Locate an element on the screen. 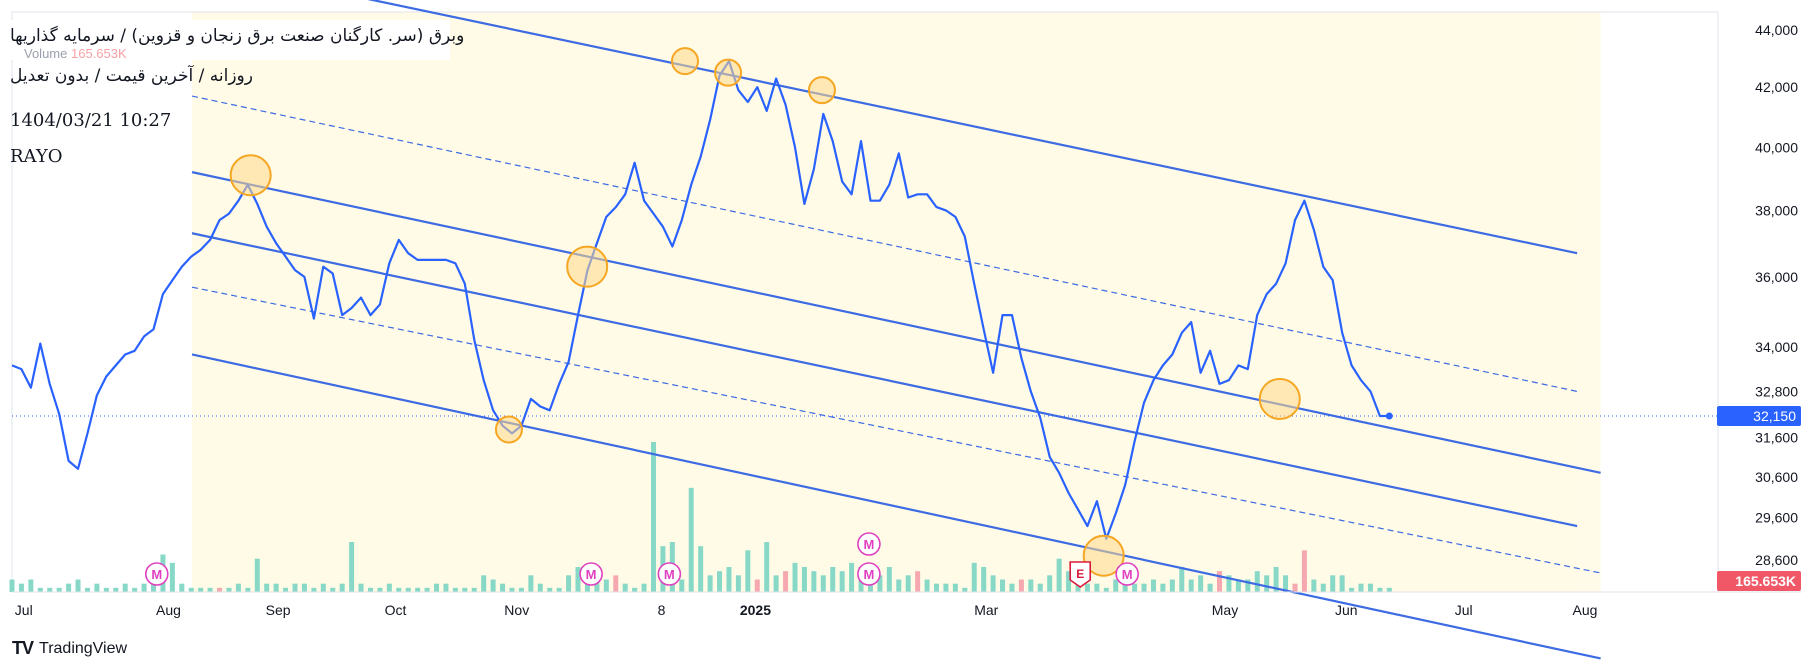 The height and width of the screenshot is (670, 1816). price-tick-label: 40,000 is located at coordinates (1776, 147).